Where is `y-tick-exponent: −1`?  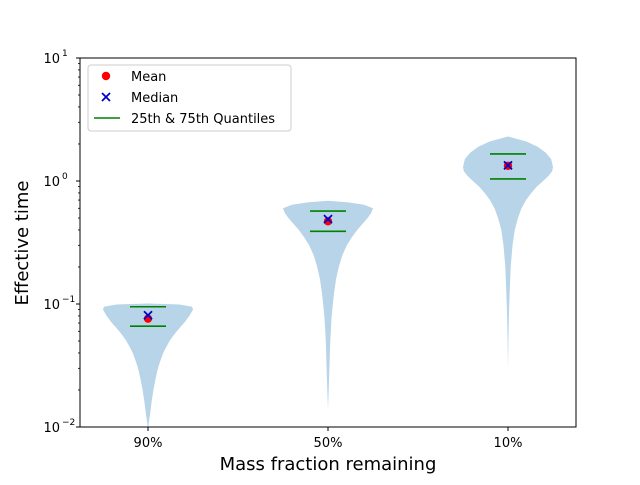 y-tick-exponent: −1 is located at coordinates (68, 300).